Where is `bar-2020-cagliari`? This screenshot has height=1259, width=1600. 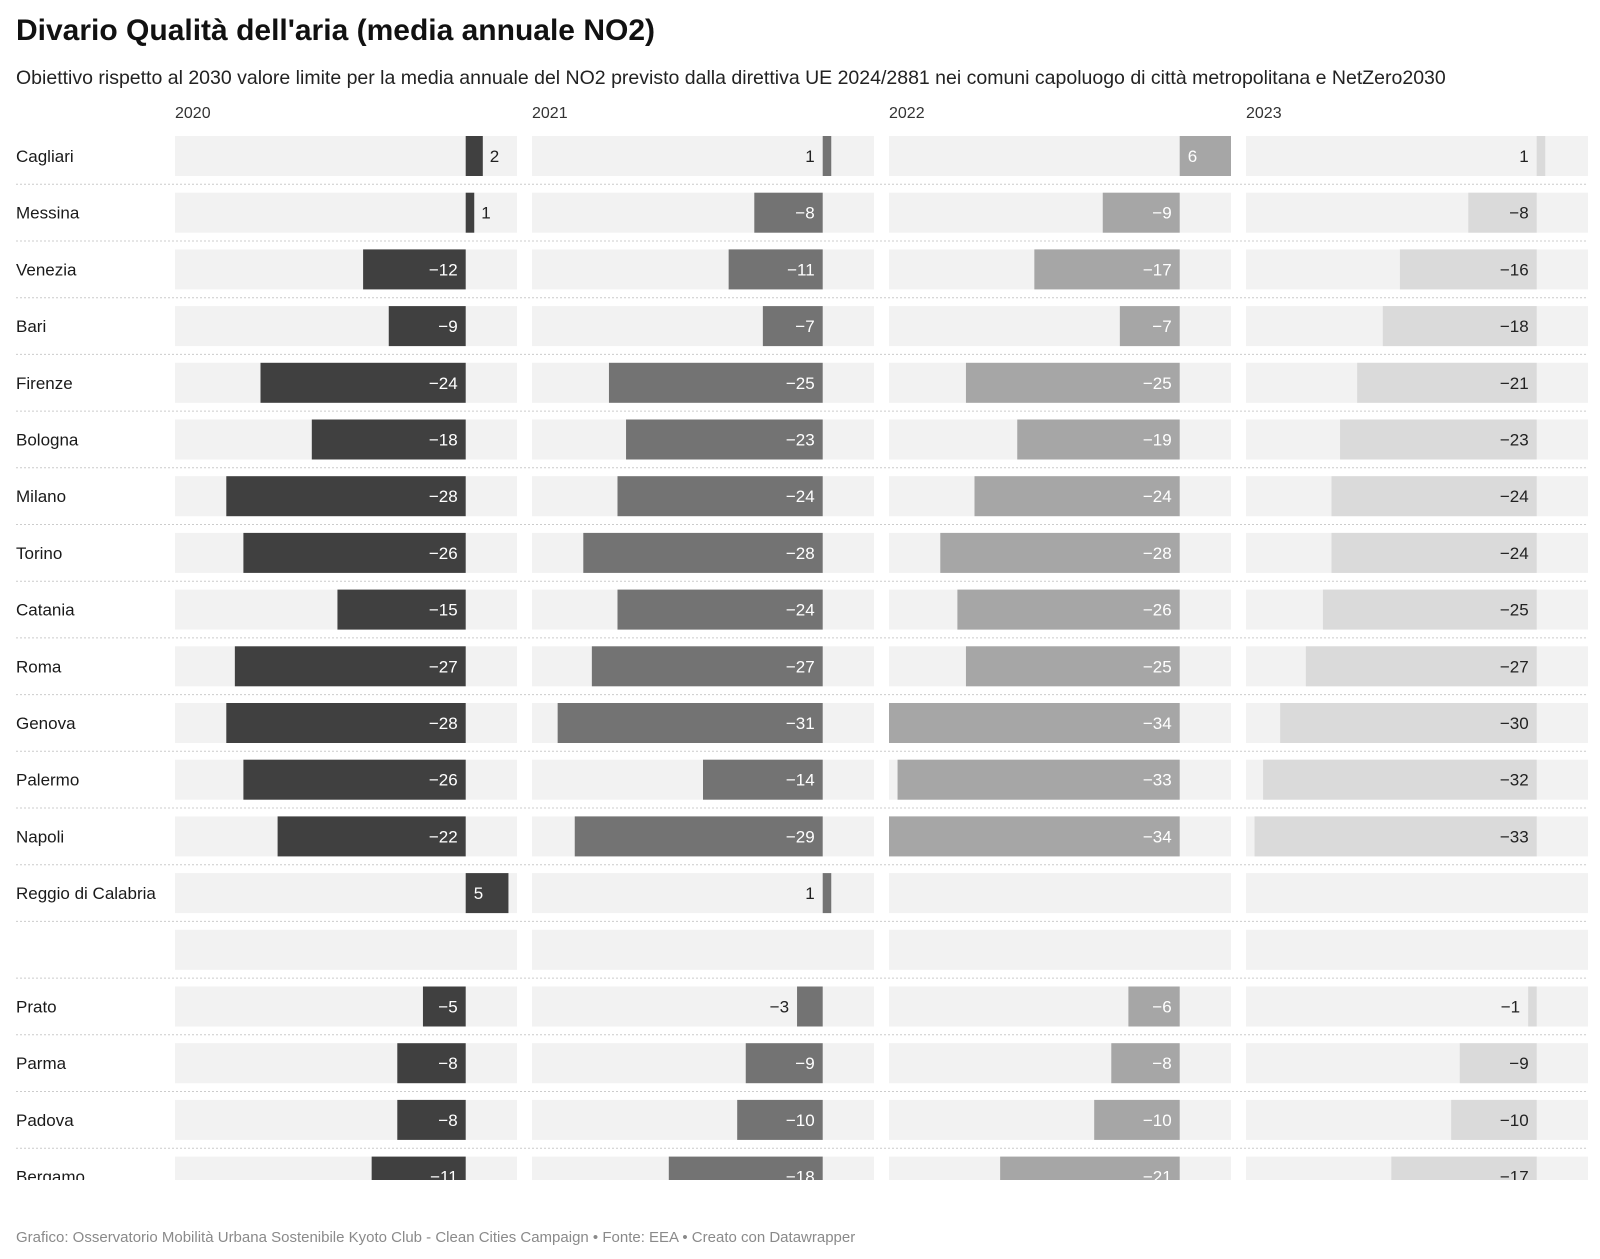
bar-2020-cagliari is located at coordinates (474, 156).